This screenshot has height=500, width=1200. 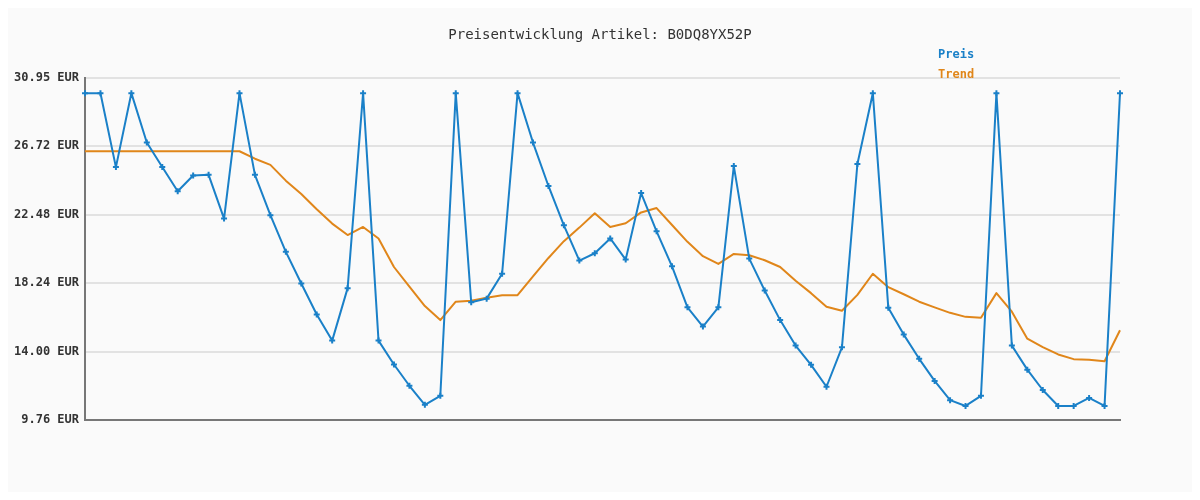 What do you see at coordinates (46, 213) in the screenshot?
I see `y-tick-label: 22.48 EUR` at bounding box center [46, 213].